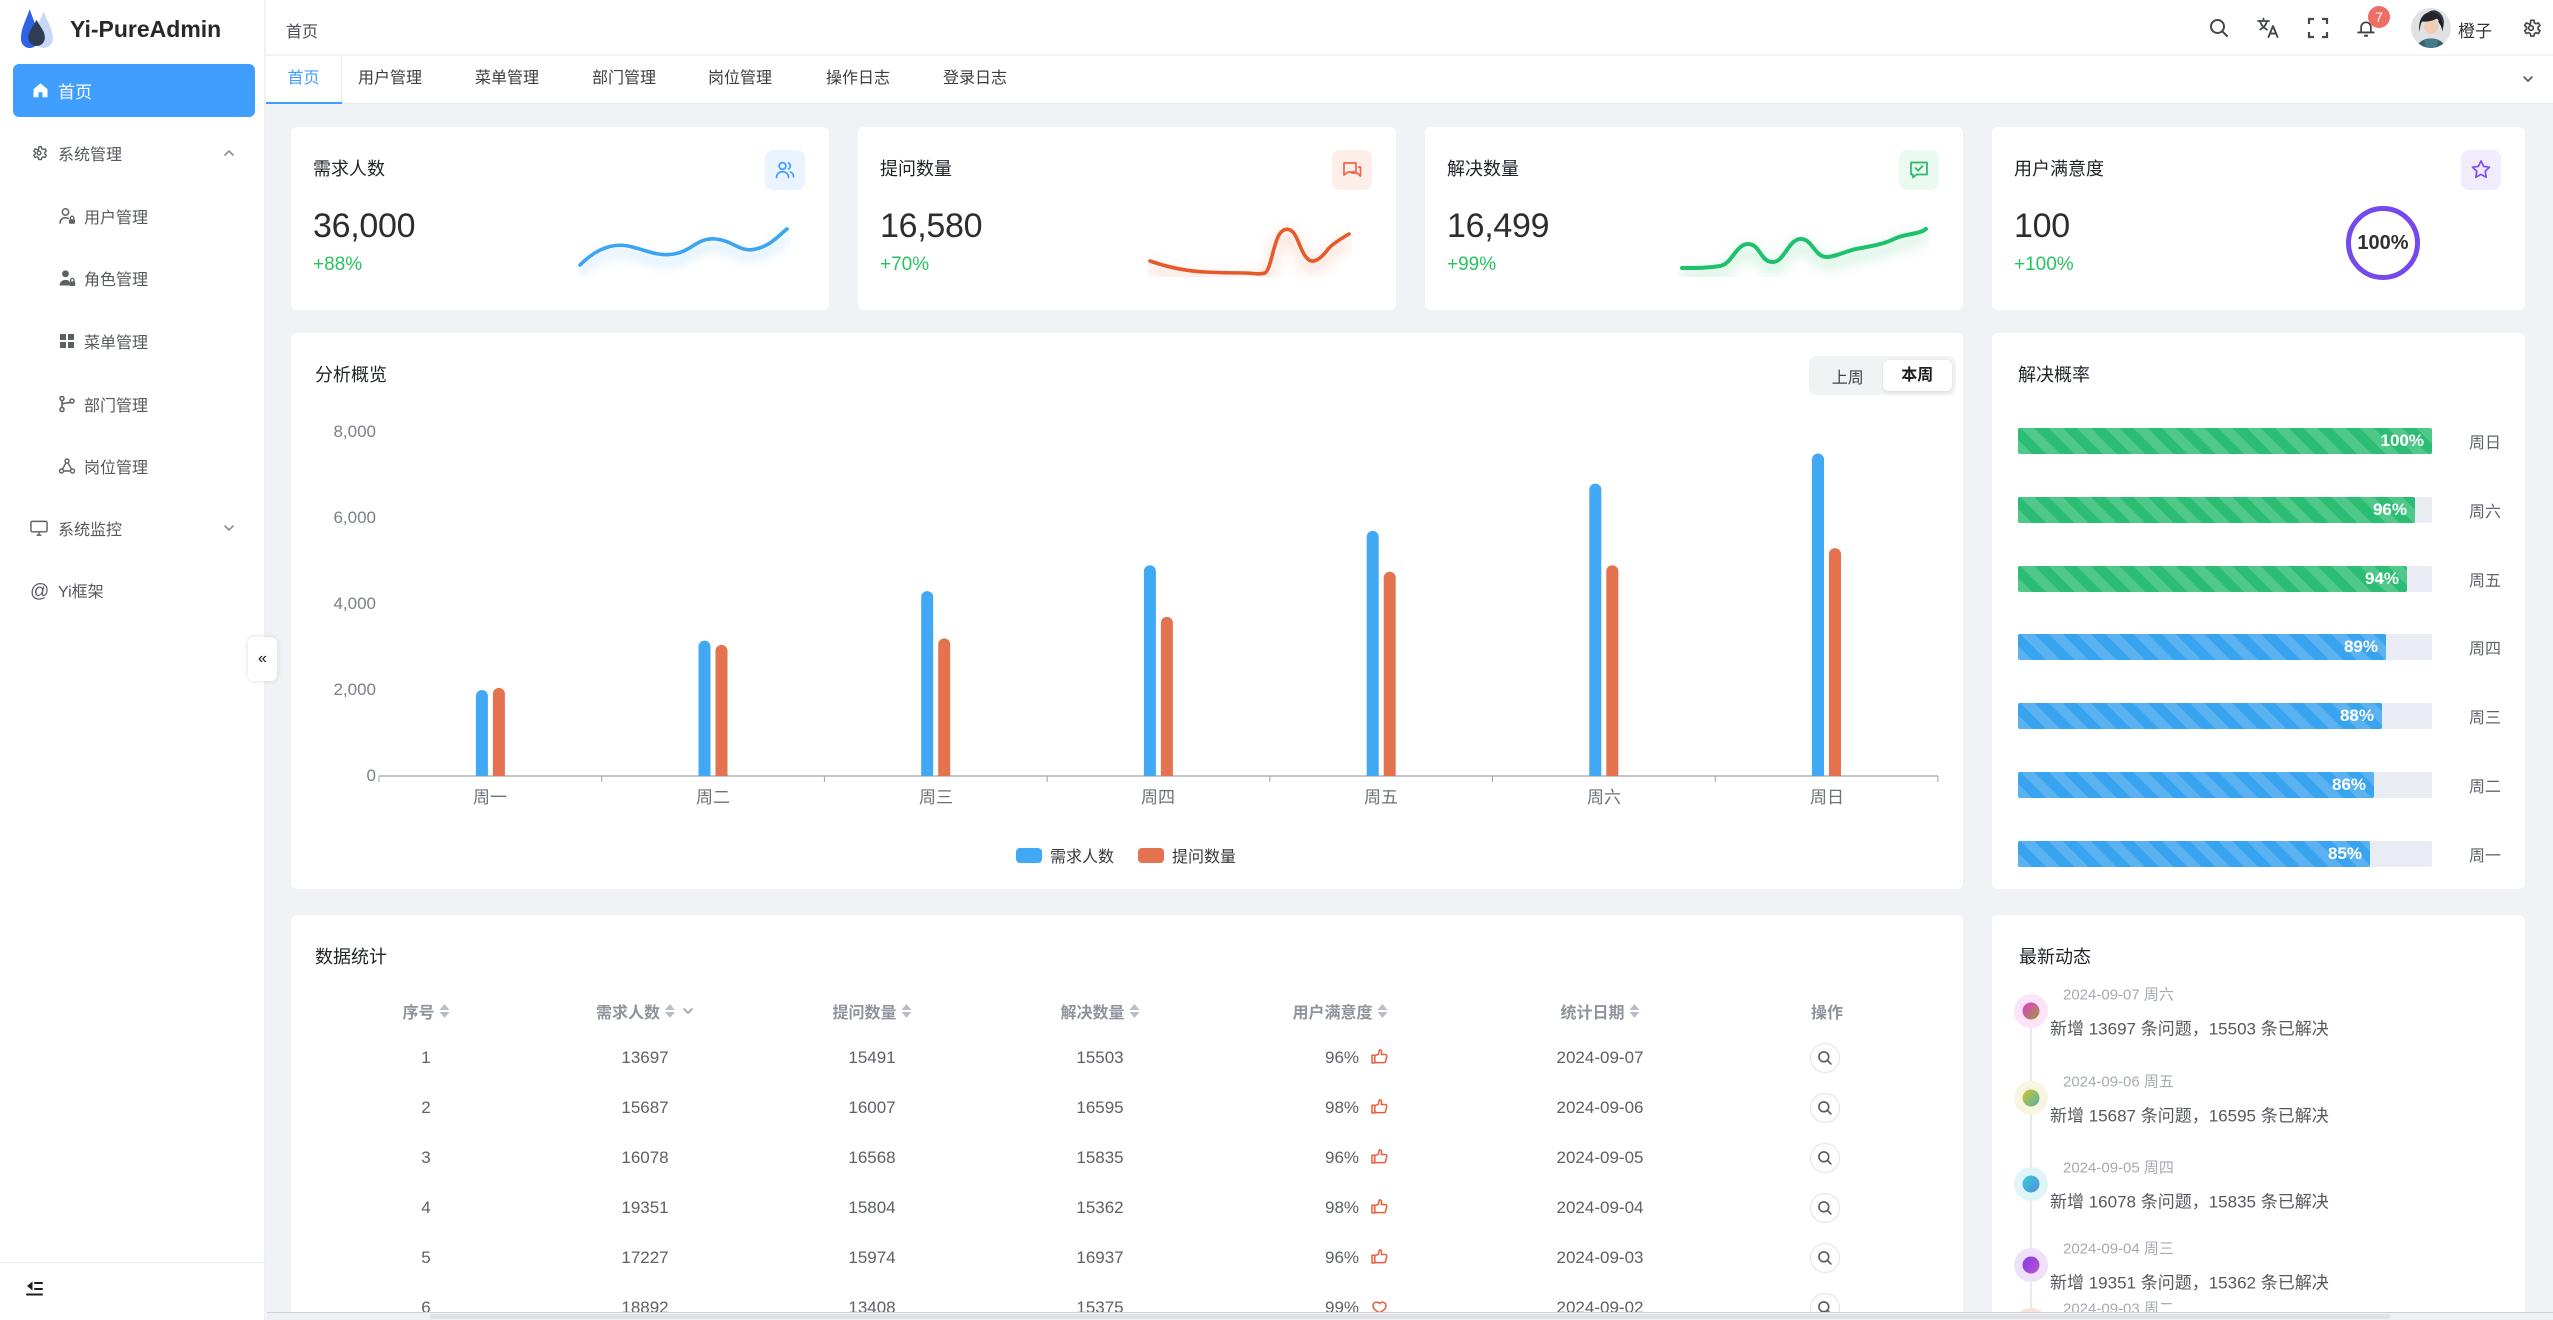 The width and height of the screenshot is (2553, 1320). Describe the element at coordinates (1381, 797) in the screenshot. I see `svg-text: 周五` at that location.